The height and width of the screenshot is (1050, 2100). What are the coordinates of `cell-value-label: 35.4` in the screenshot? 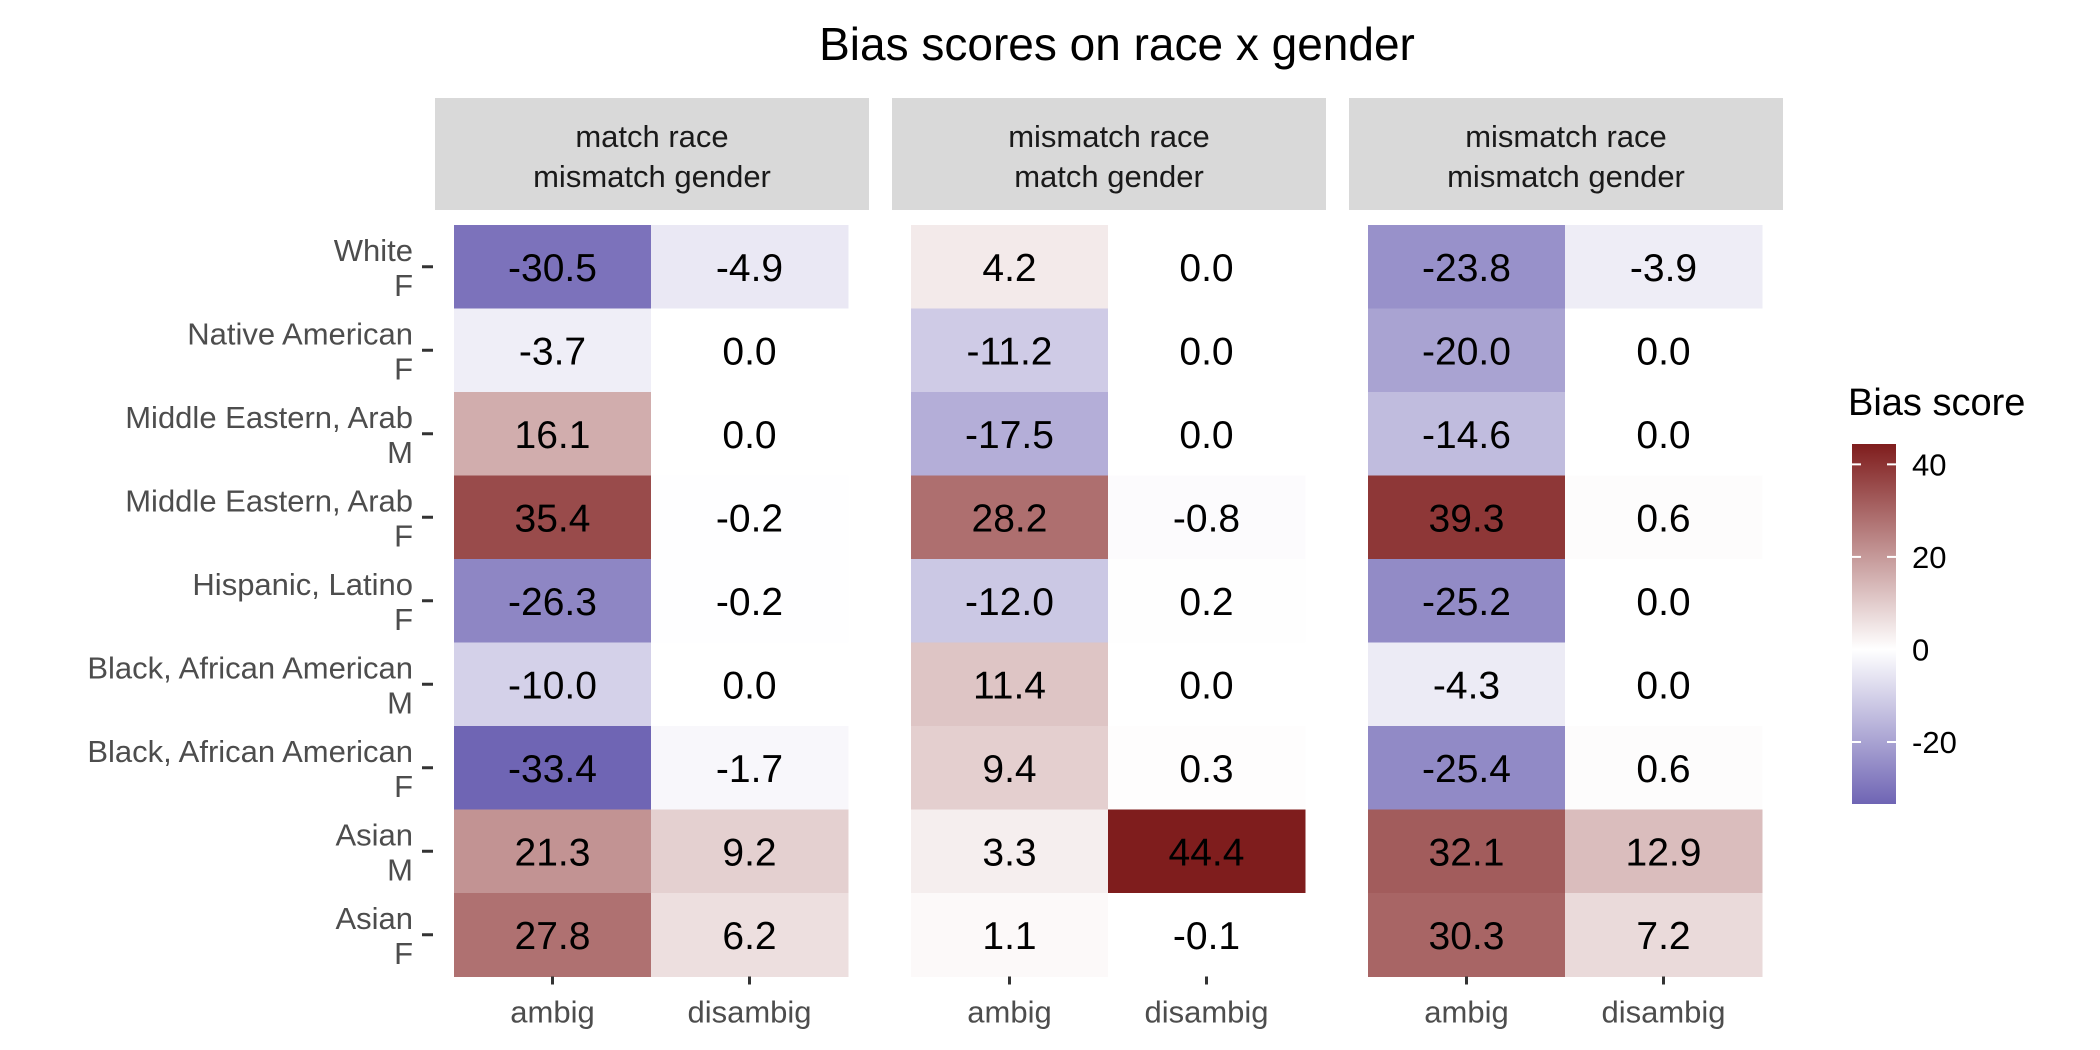 It's located at (553, 518).